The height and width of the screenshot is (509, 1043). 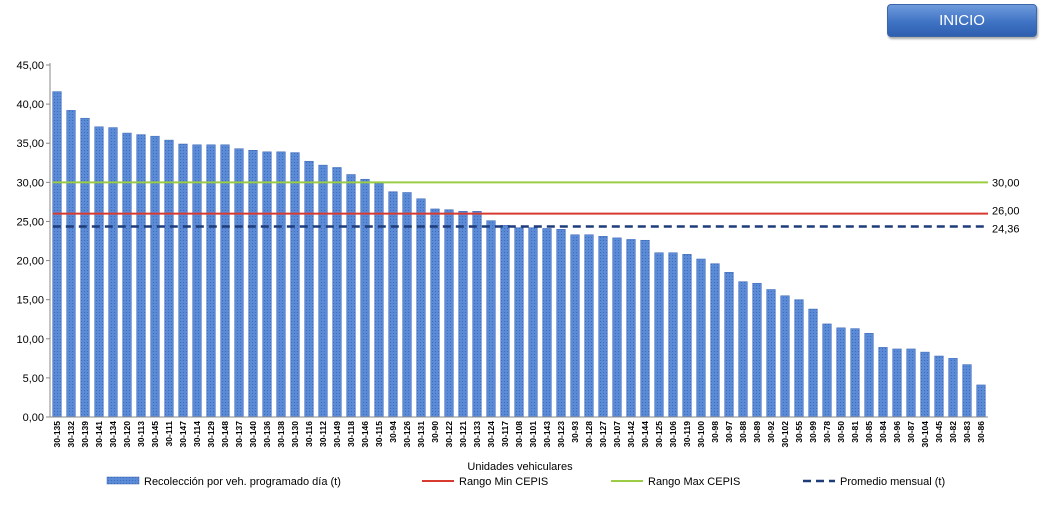 What do you see at coordinates (295, 434) in the screenshot?
I see `x-tick-label: 30-130` at bounding box center [295, 434].